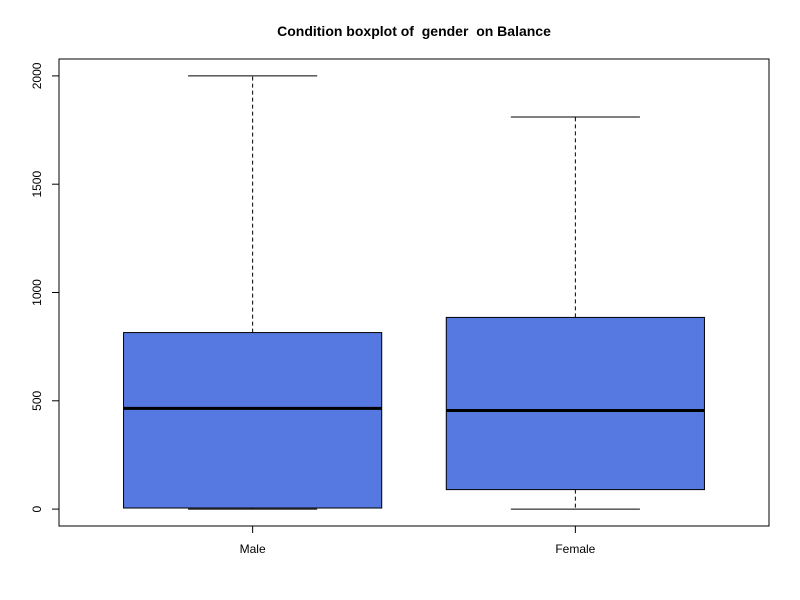  Describe the element at coordinates (414, 31) in the screenshot. I see `chart-title: Condition boxplot of gender on Balance` at that location.